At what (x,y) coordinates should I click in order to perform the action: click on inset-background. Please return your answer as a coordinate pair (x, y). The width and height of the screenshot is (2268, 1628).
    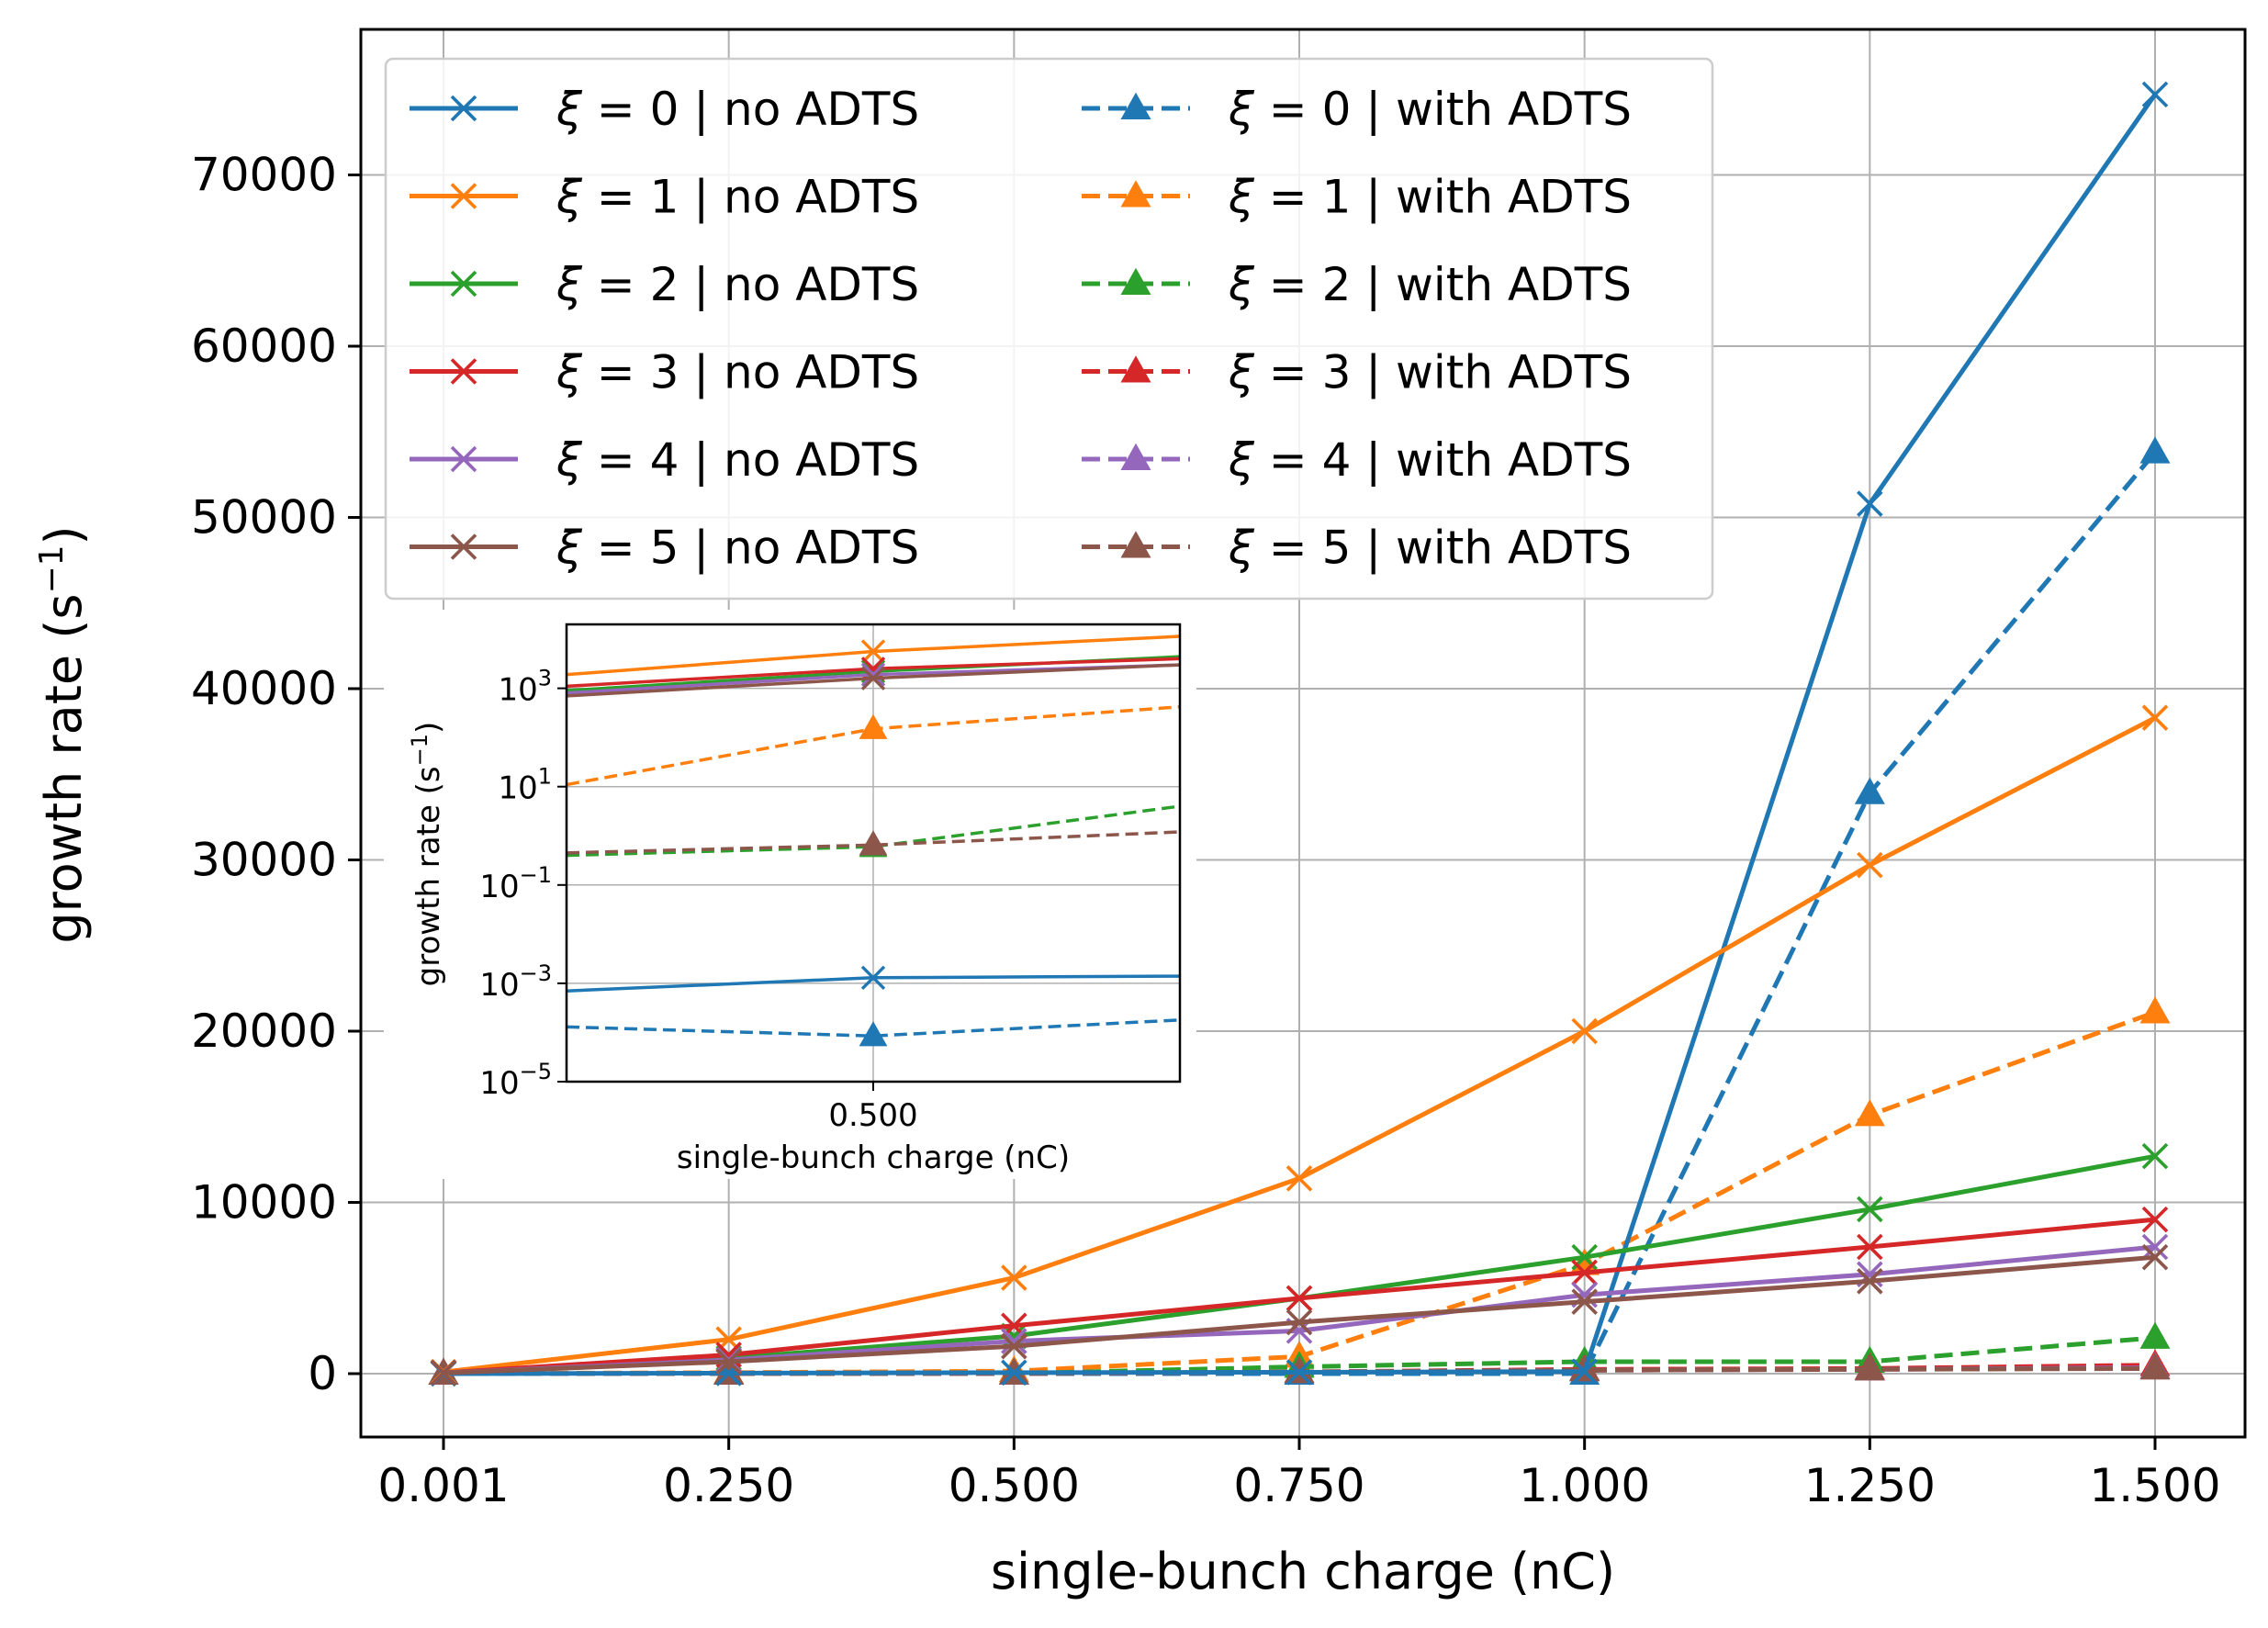
    Looking at the image, I should click on (790, 895).